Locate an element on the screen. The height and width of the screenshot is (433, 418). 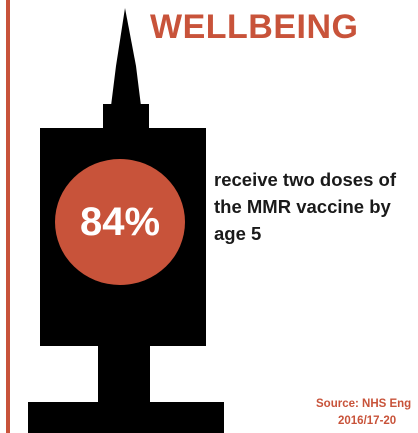
syringe-needle is located at coordinates (126, 57).